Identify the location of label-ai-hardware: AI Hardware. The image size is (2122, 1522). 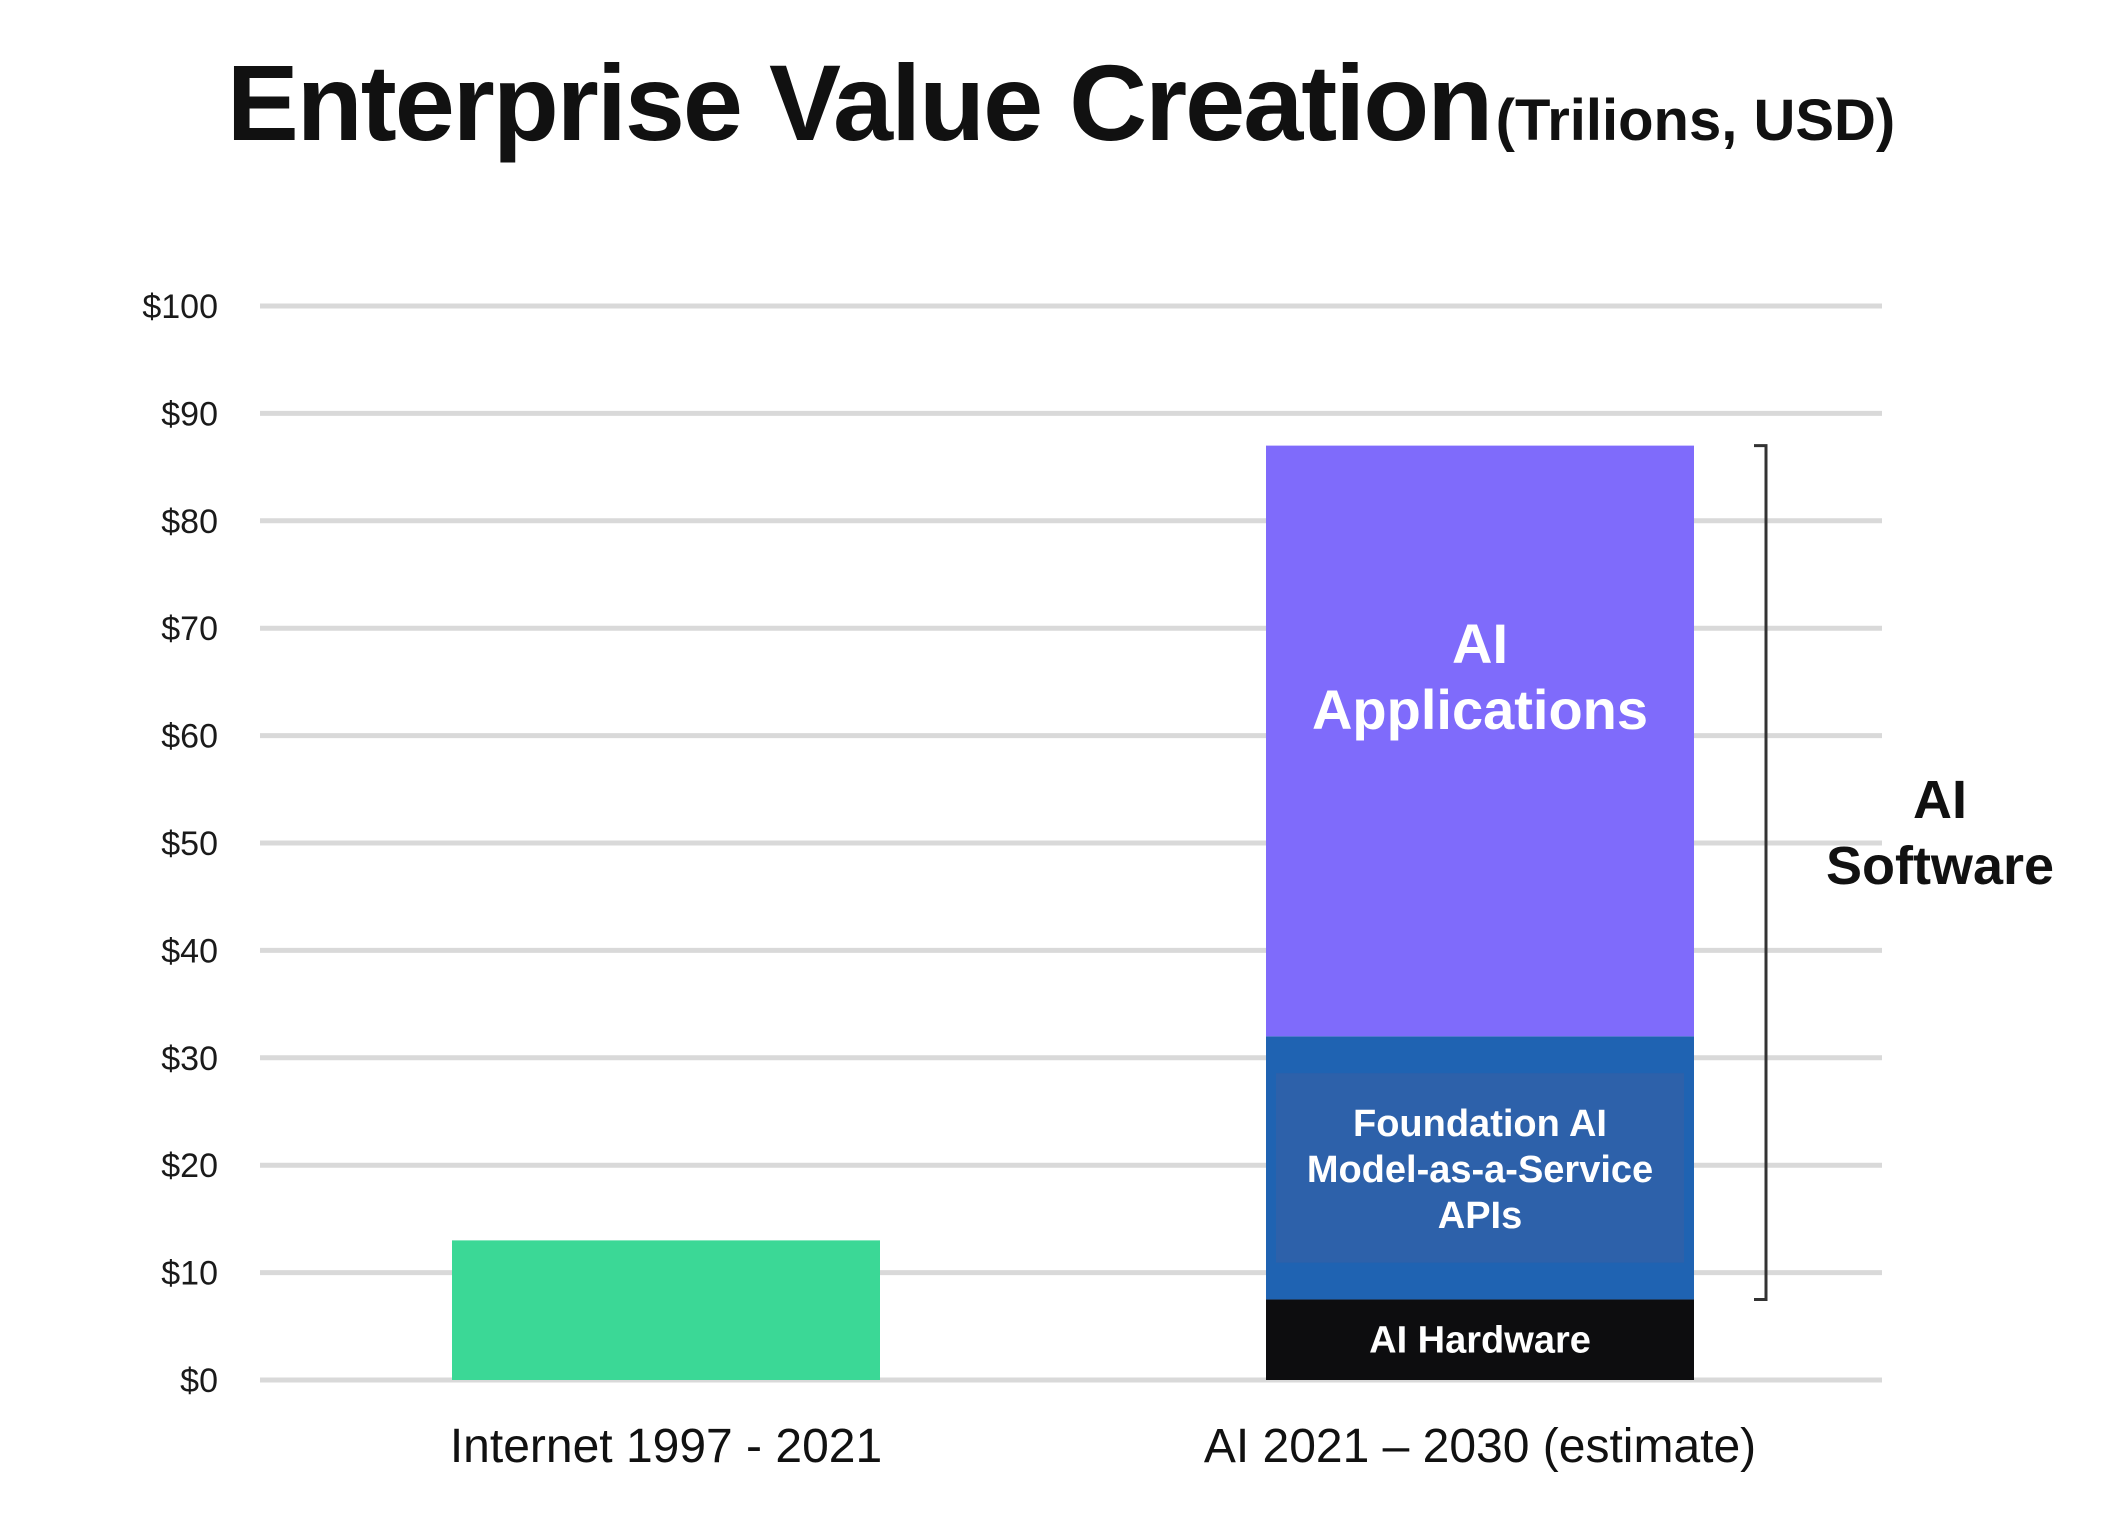
(1480, 1341).